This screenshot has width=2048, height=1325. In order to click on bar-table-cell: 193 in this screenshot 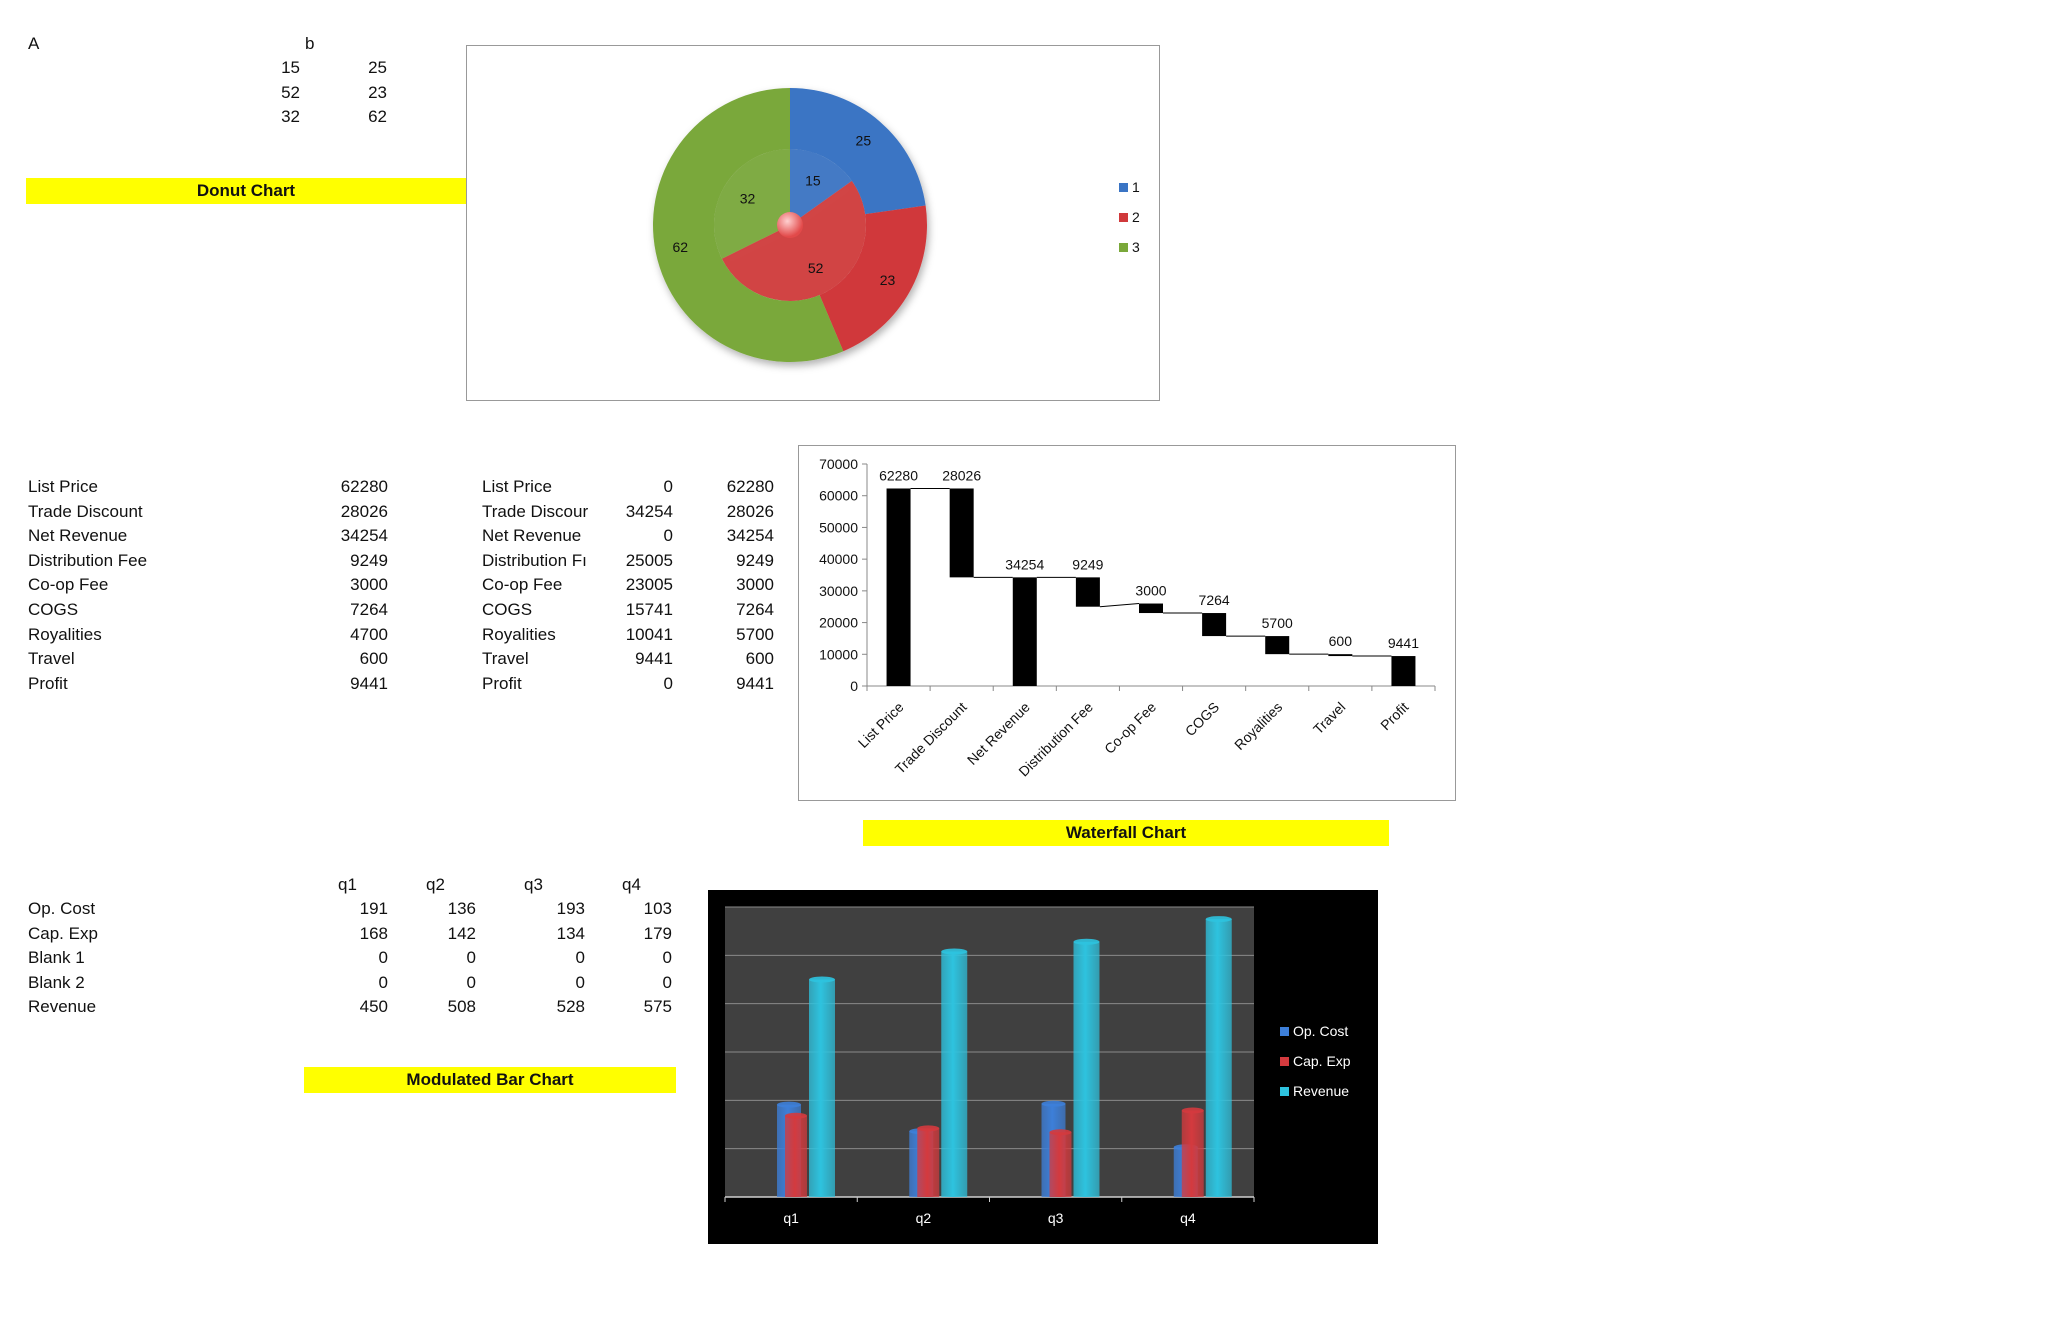, I will do `click(570, 908)`.